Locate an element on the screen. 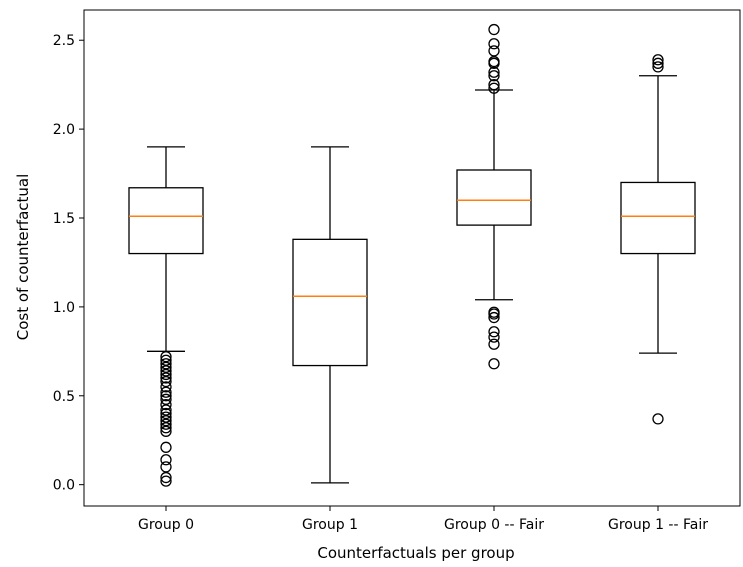 The image size is (743, 567). x-axis-label: Counterfactuals per group is located at coordinates (415, 553).